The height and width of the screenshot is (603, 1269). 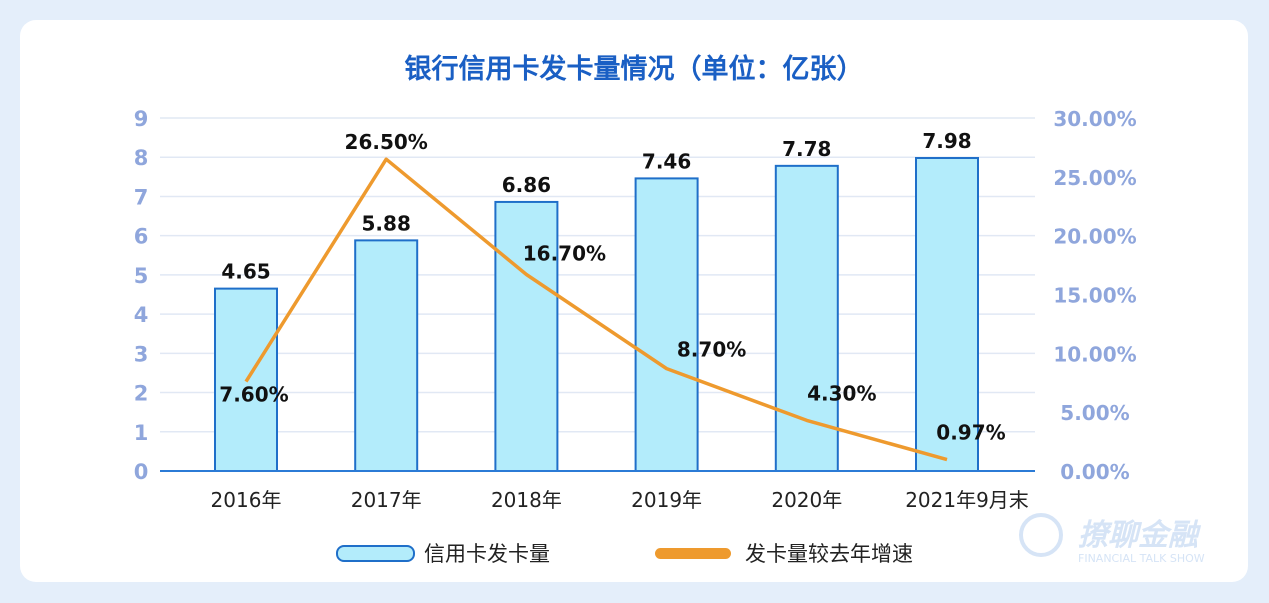 What do you see at coordinates (141, 472) in the screenshot?
I see `y-left-tick-label: 0` at bounding box center [141, 472].